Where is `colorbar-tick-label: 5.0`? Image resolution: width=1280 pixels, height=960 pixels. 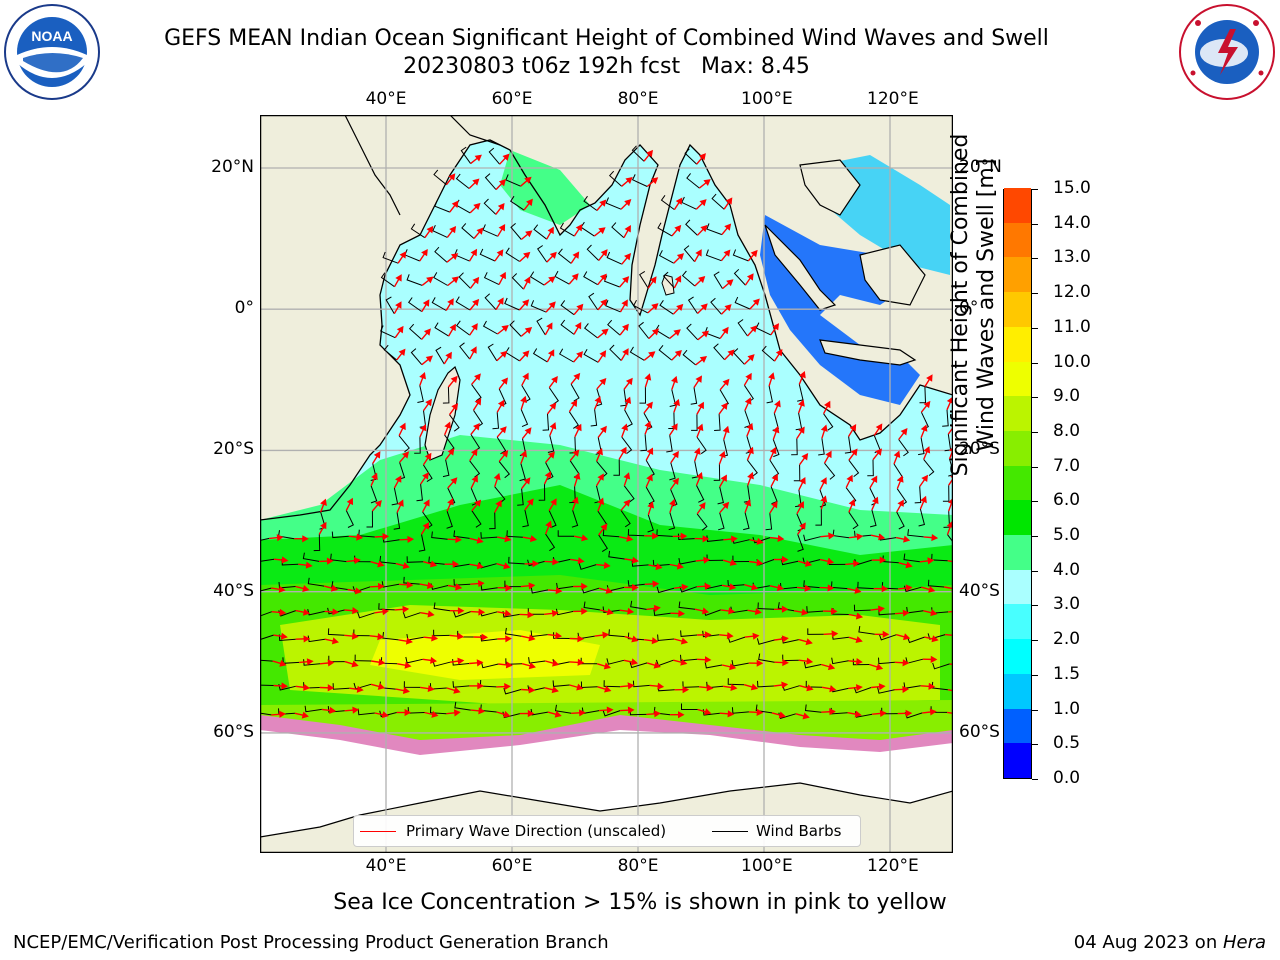 colorbar-tick-label: 5.0 is located at coordinates (1067, 535).